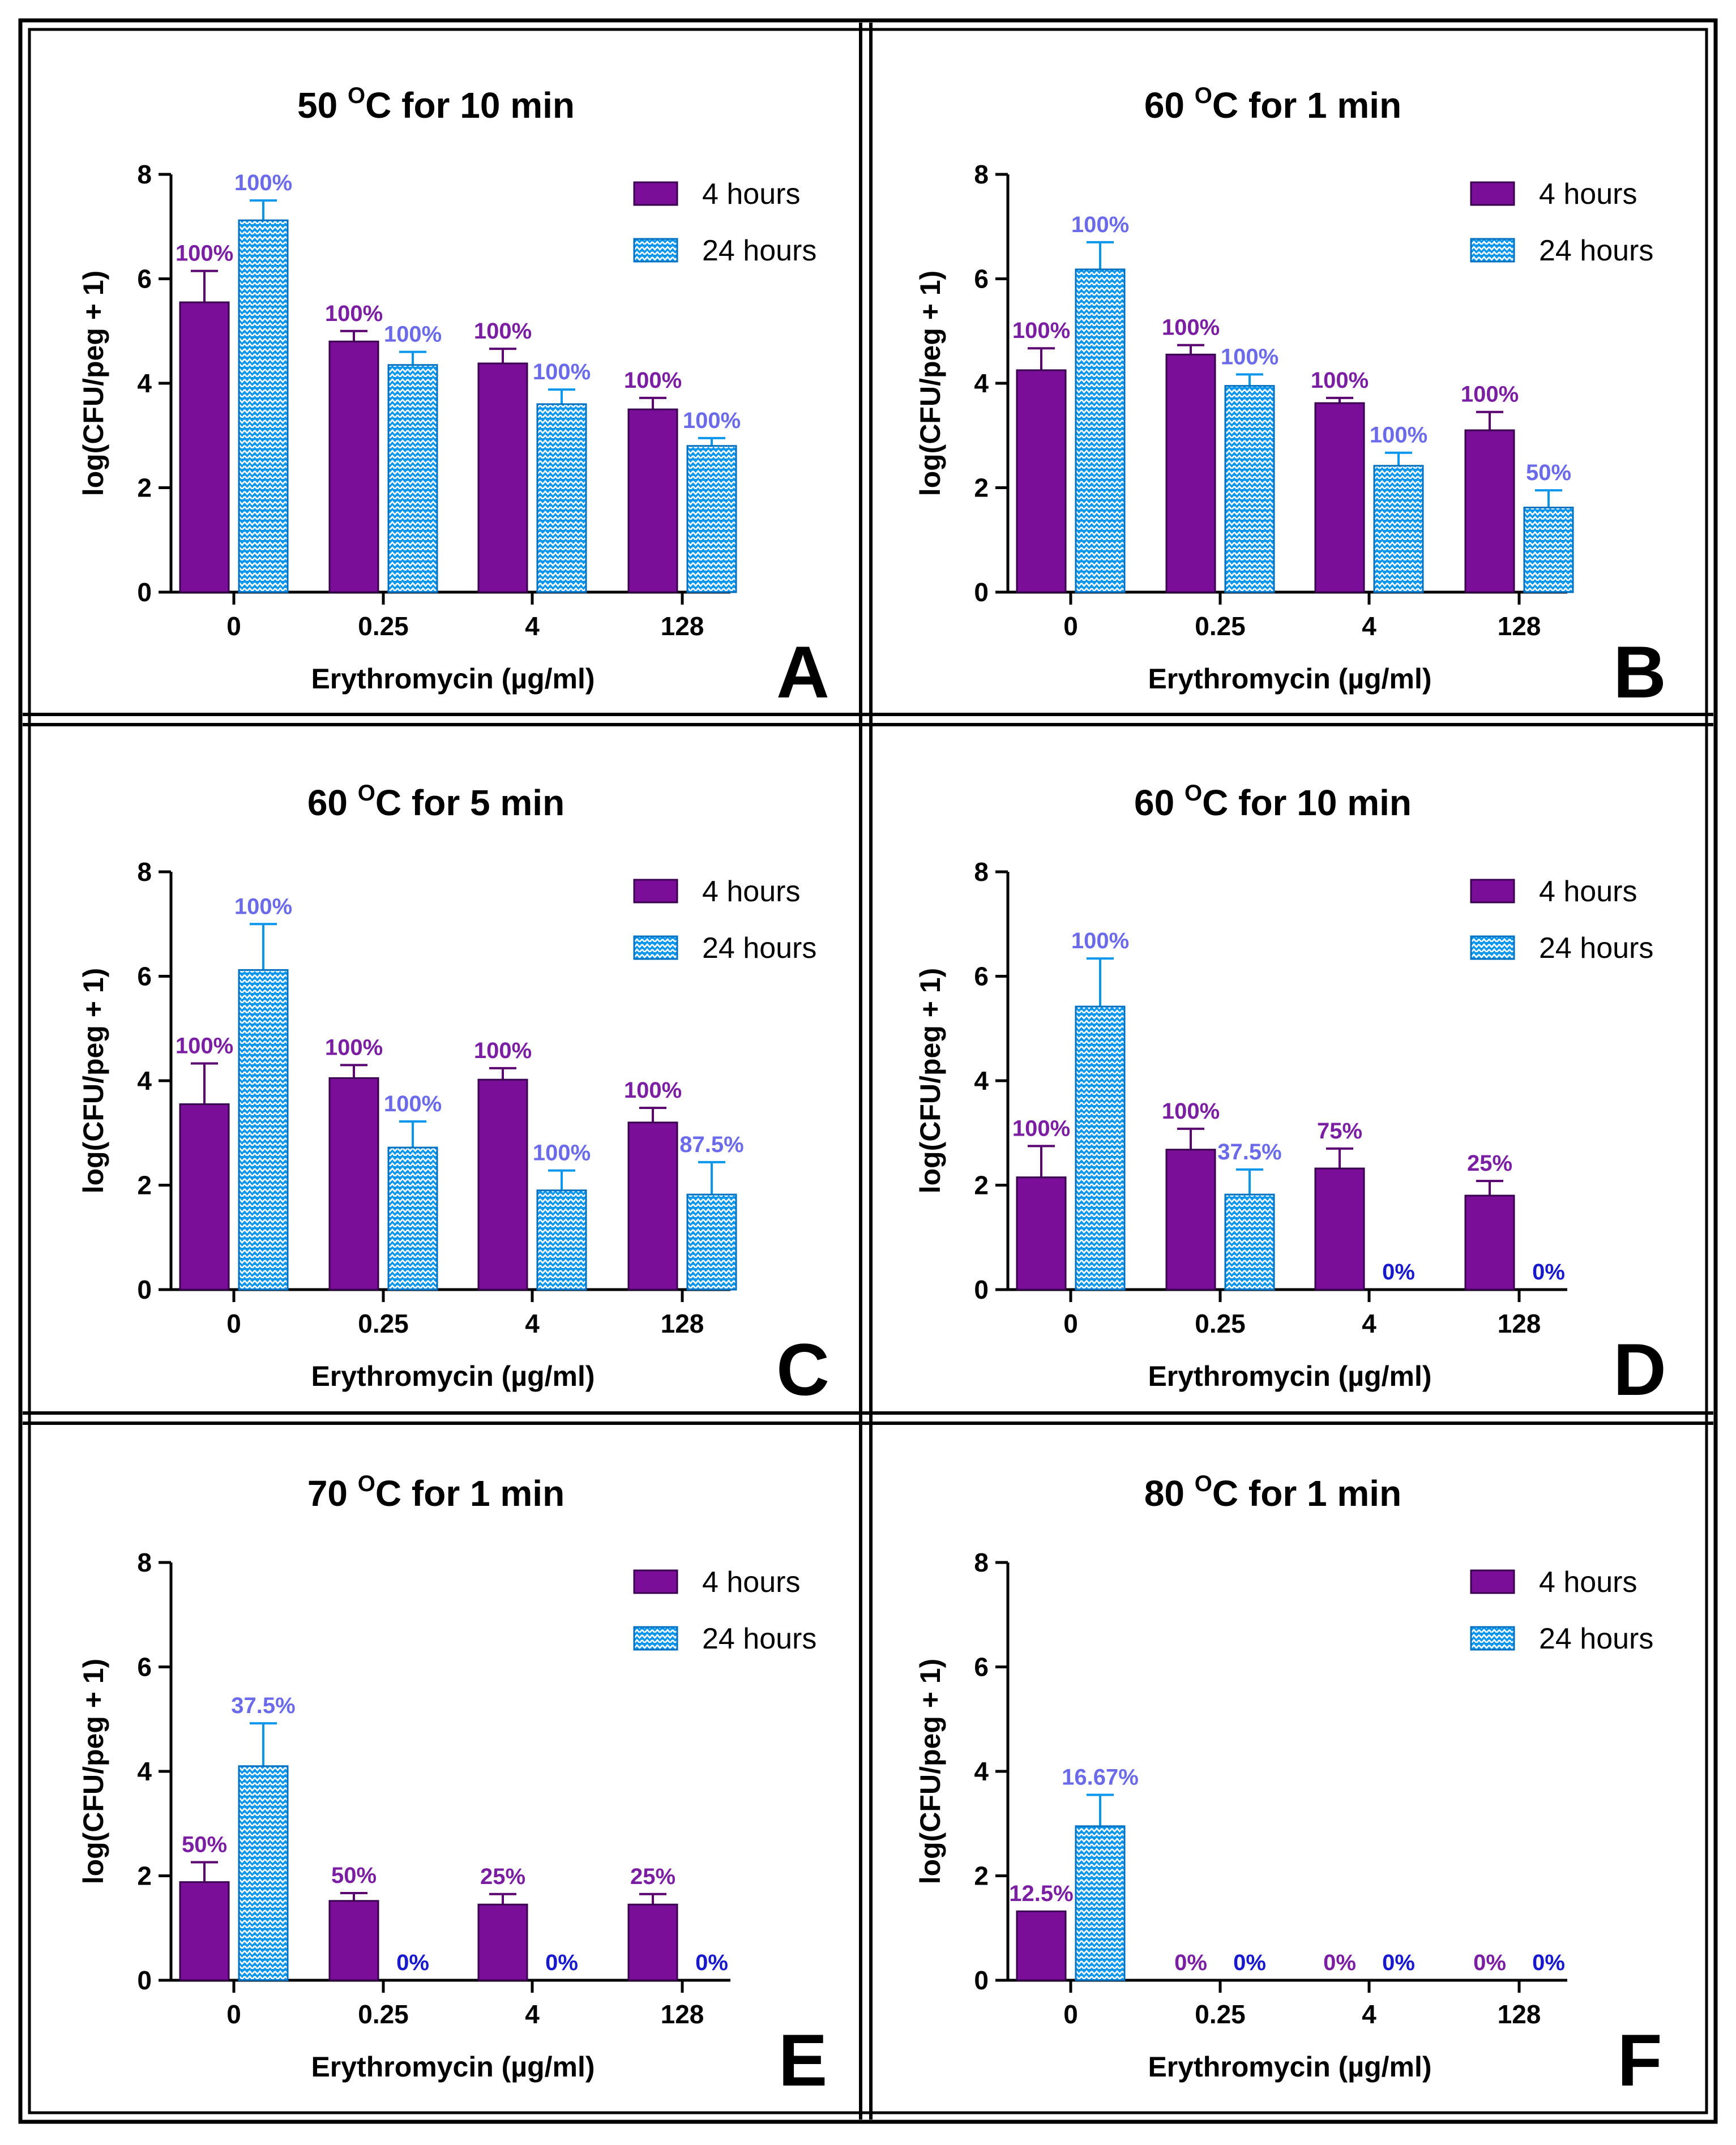  I want to click on title-number: 80, so click(1169, 1493).